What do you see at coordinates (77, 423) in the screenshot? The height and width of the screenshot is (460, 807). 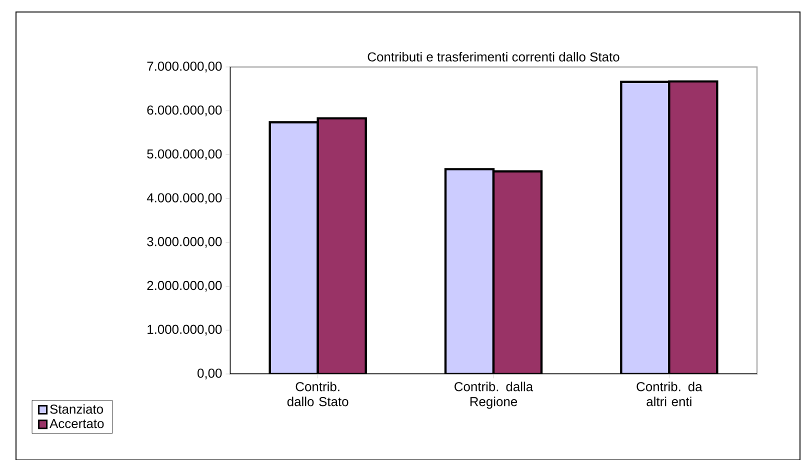 I see `legend-label: Accertato` at bounding box center [77, 423].